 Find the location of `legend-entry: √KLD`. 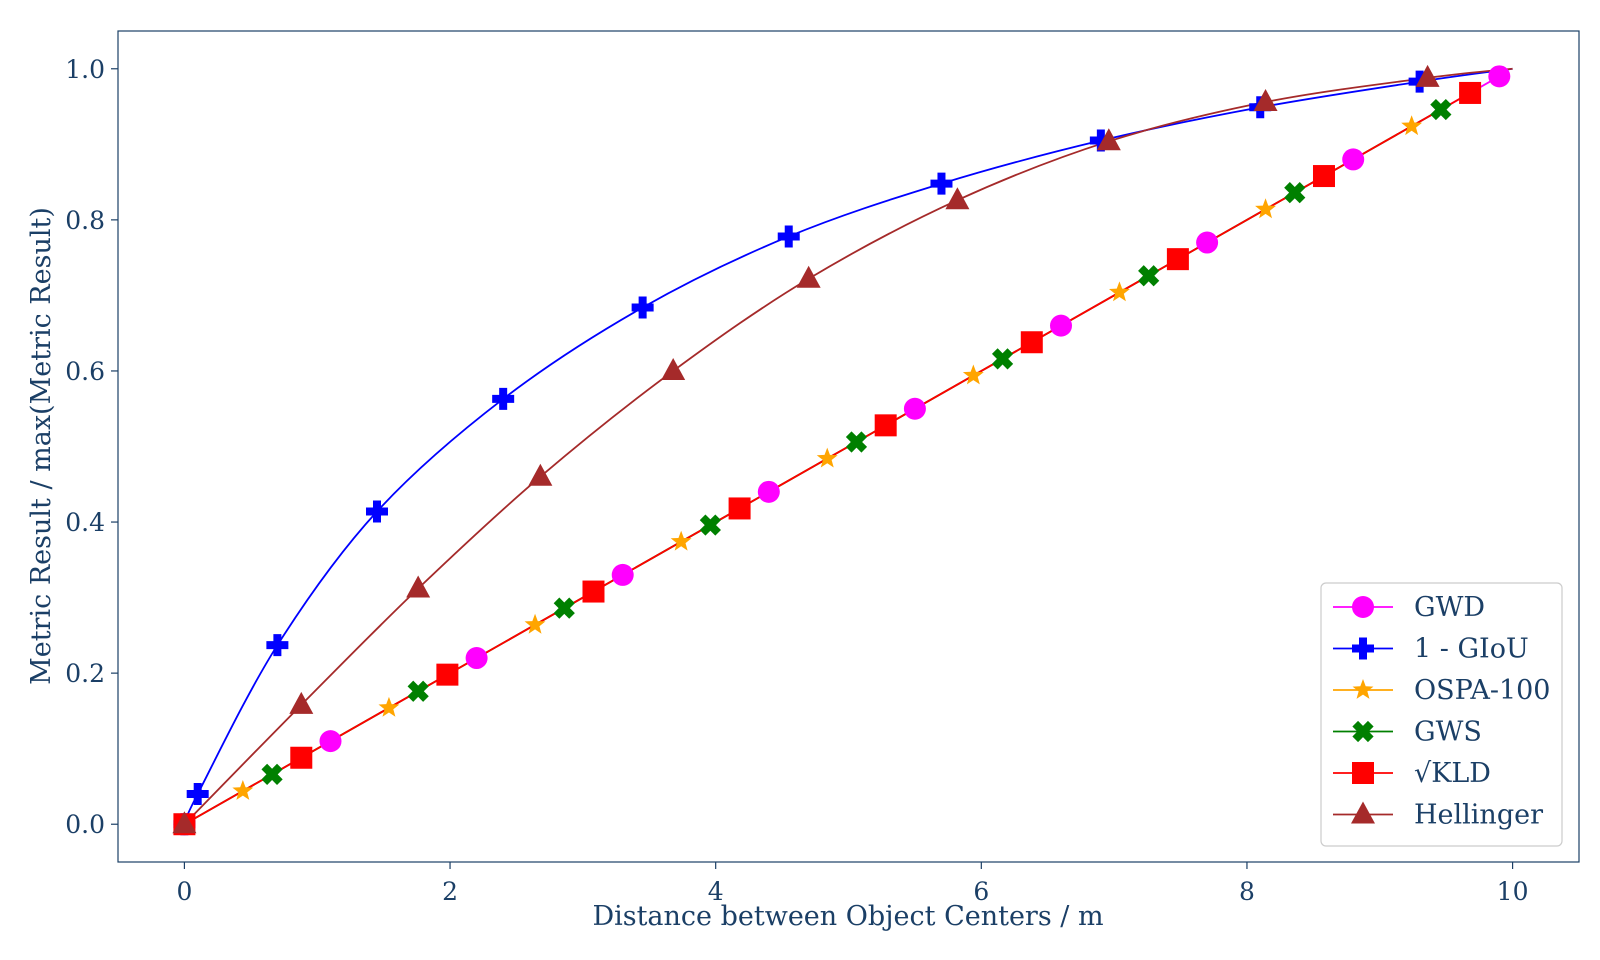

legend-entry: √KLD is located at coordinates (1412, 773).